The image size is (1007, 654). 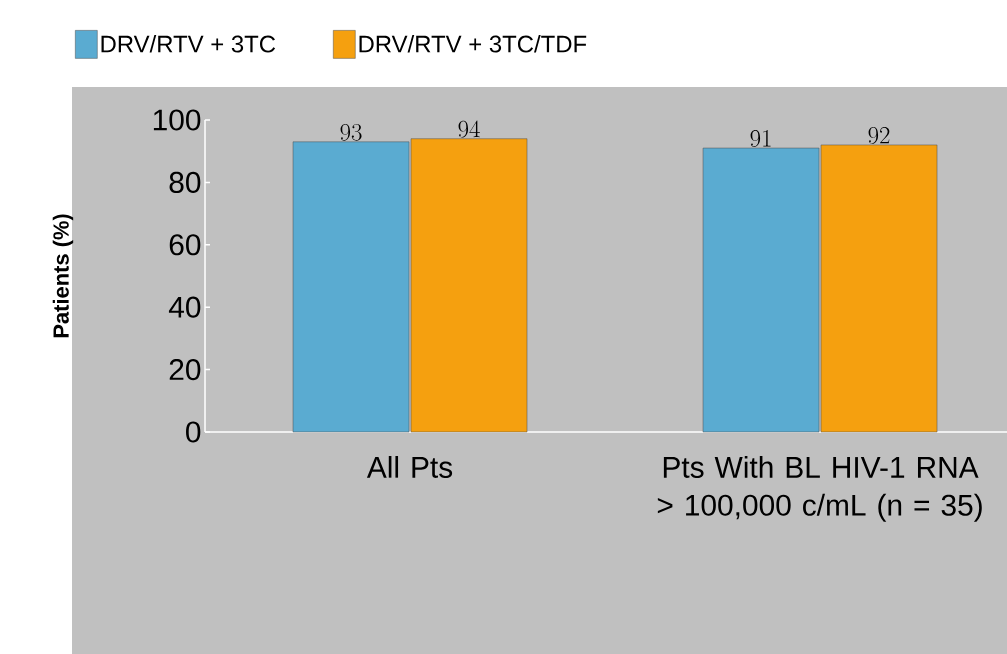 I want to click on legend-label: DRV/RTV + 3TC, so click(x=188, y=43).